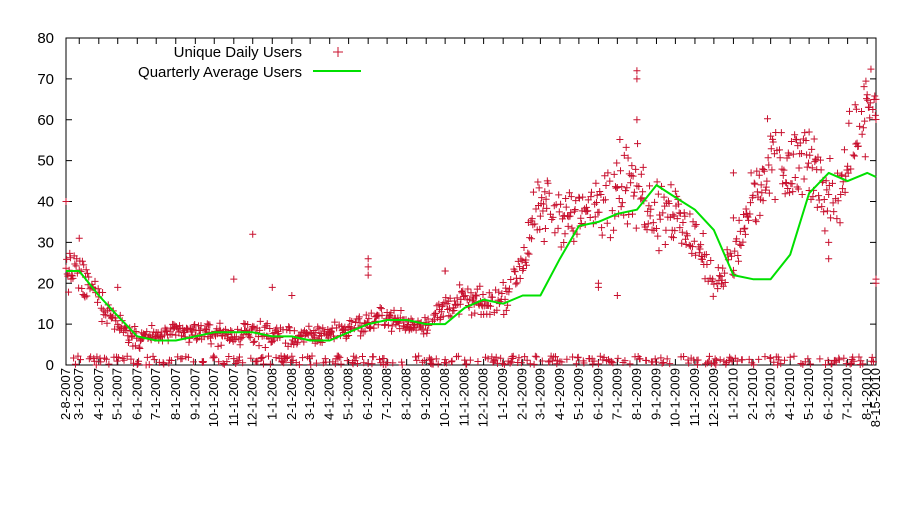  I want to click on x-tick-label: 7-1-2008, so click(386, 394).